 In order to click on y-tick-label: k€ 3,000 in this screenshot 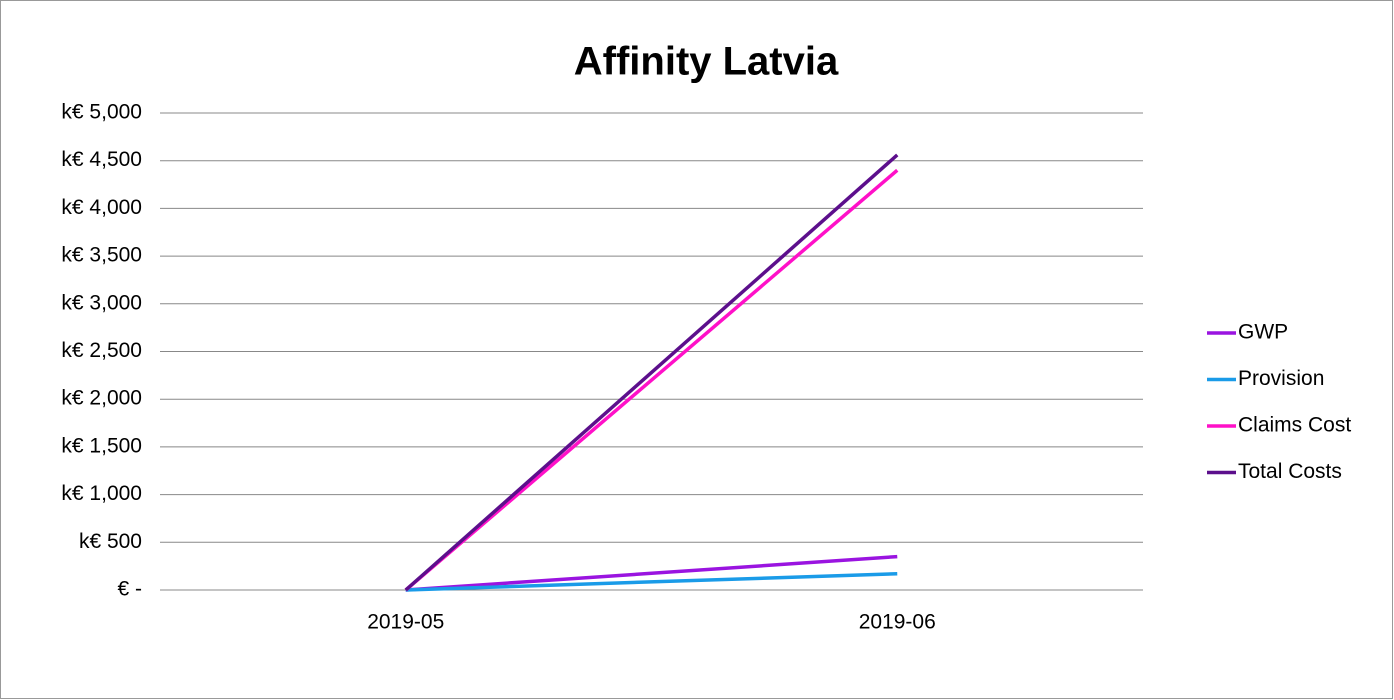, I will do `click(101, 302)`.